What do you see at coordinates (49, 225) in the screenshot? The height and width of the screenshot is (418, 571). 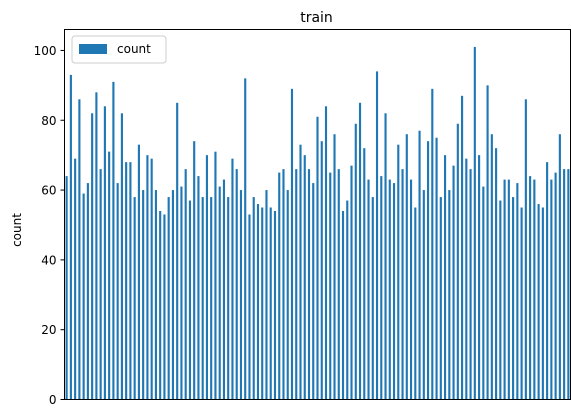 I see `y-axis-ticks: 0 20 40 60 80 100` at bounding box center [49, 225].